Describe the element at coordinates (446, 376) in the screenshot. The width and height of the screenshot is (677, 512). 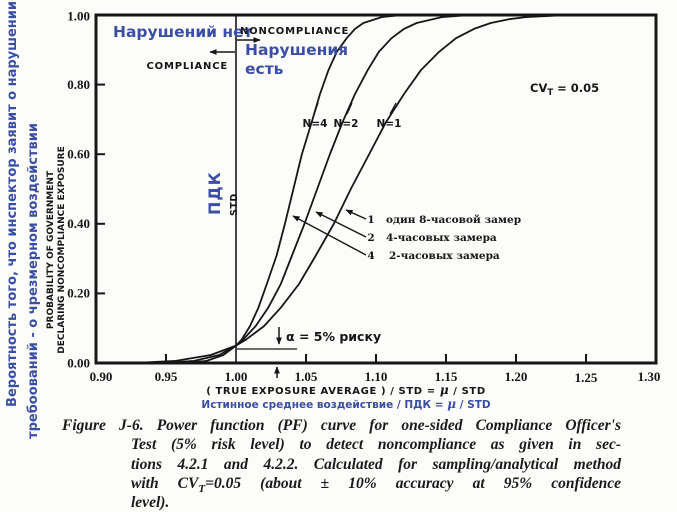
I see `x-tick-label-115: 1.15` at that location.